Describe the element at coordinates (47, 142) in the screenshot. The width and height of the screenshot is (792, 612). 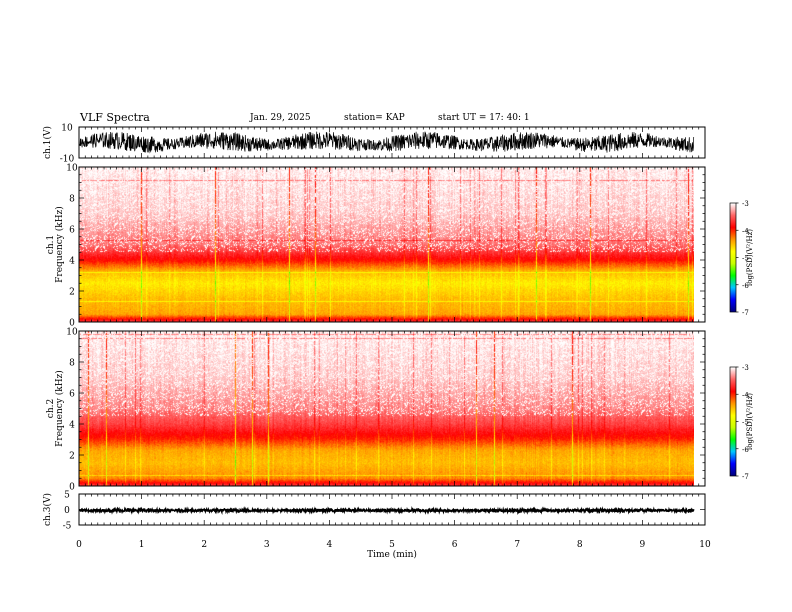
I see `ch1-waveform-ylabel: ch.1(V)` at that location.